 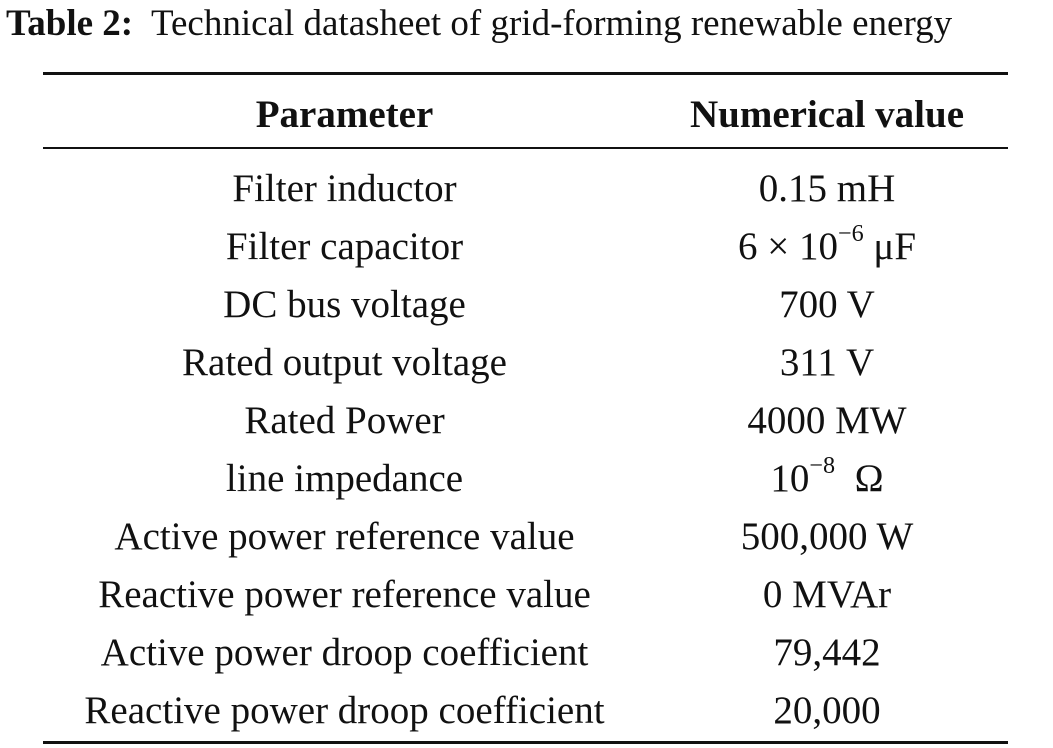 I want to click on value-unit: μF, so click(x=890, y=246).